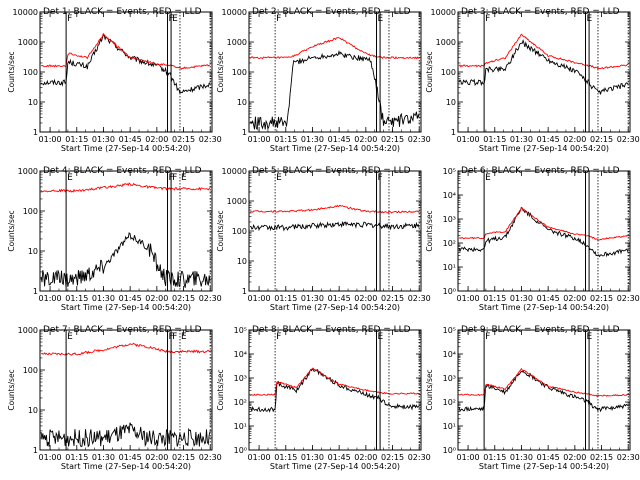 The image size is (640, 480). I want to click on y-tick-label: 10000, so click(234, 12).